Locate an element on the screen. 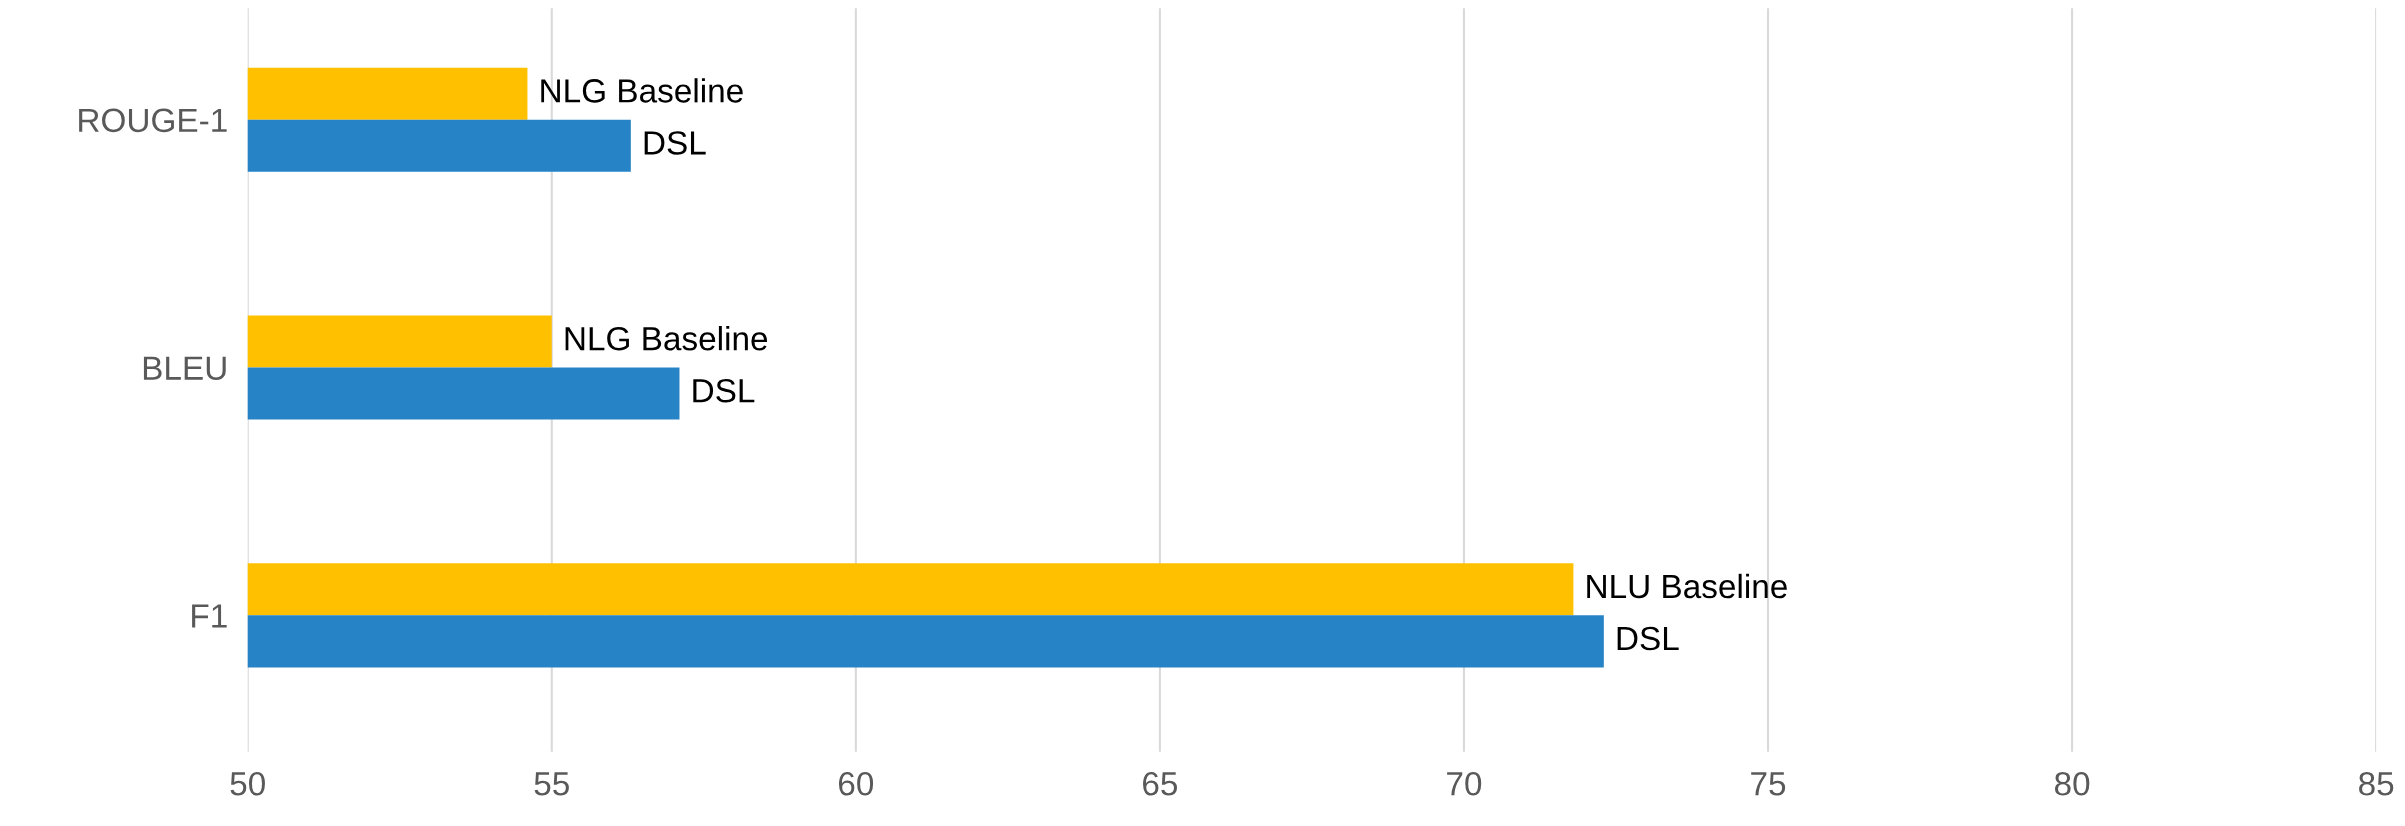 The width and height of the screenshot is (2405, 826). x-tick-label: 75 is located at coordinates (1768, 784).